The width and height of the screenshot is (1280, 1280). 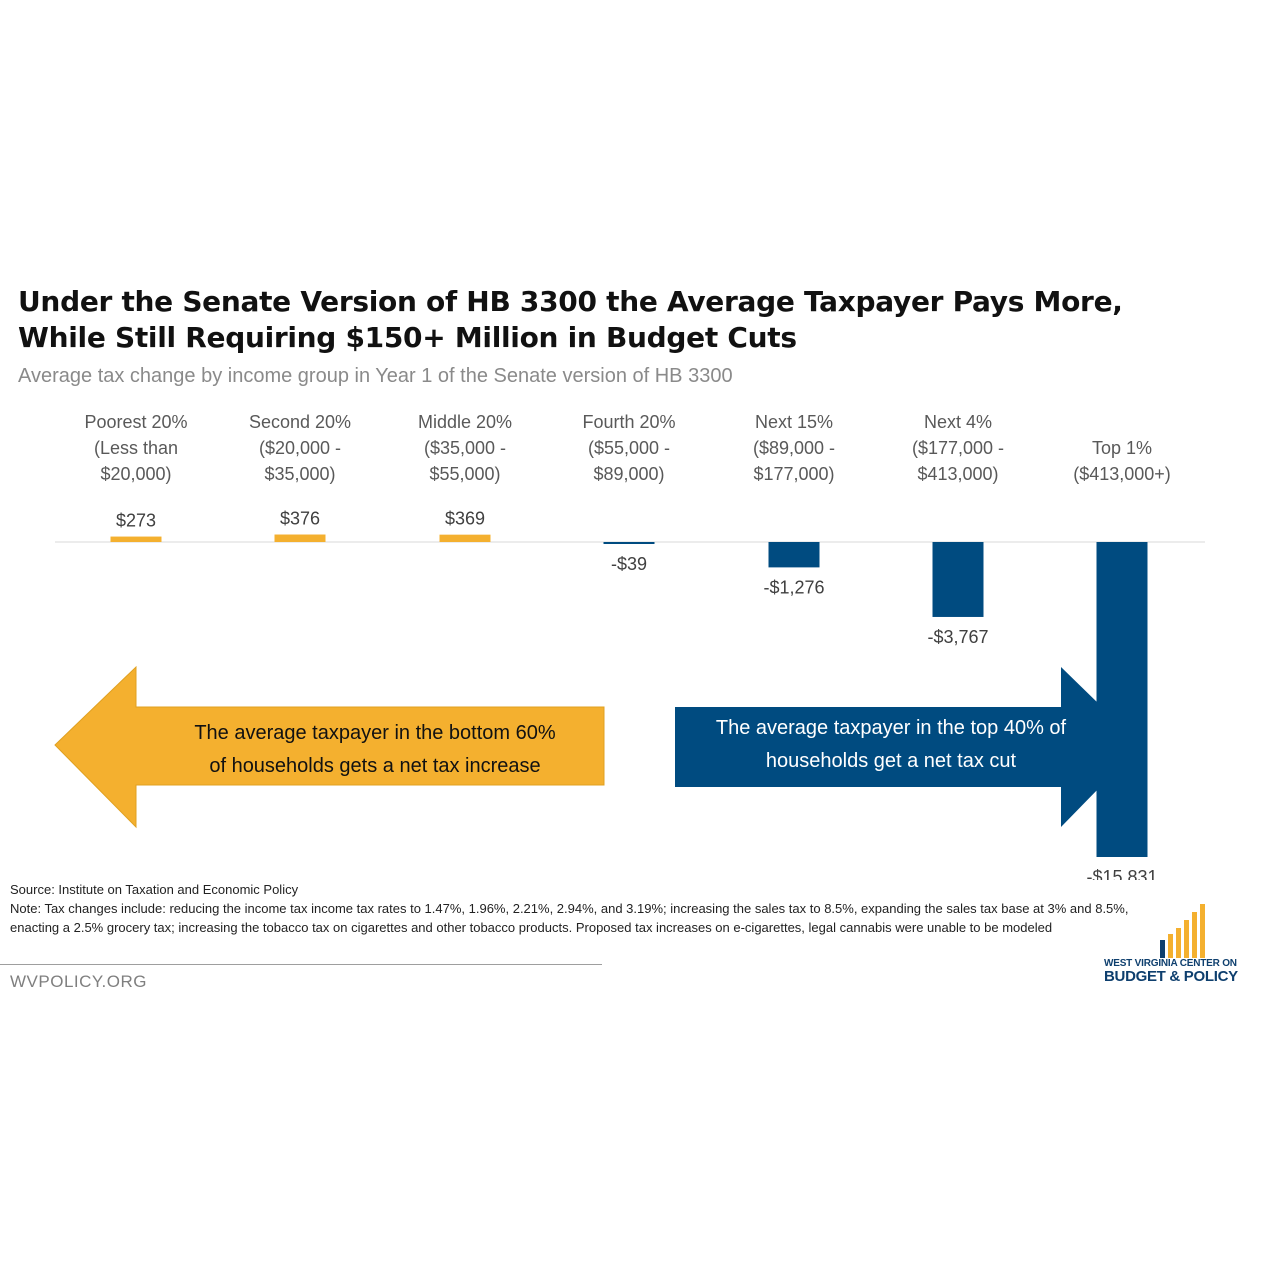 What do you see at coordinates (1182, 931) in the screenshot?
I see `logo-bars-icon` at bounding box center [1182, 931].